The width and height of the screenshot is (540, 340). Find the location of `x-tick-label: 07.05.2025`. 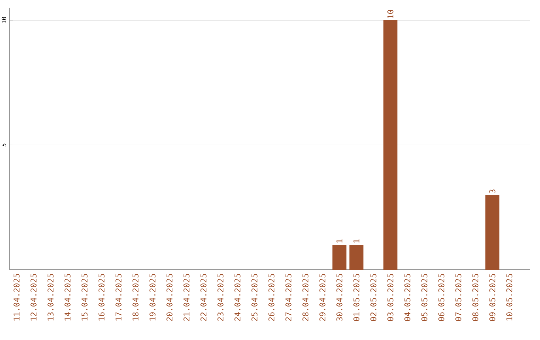

x-tick-label: 07.05.2025 is located at coordinates (459, 298).